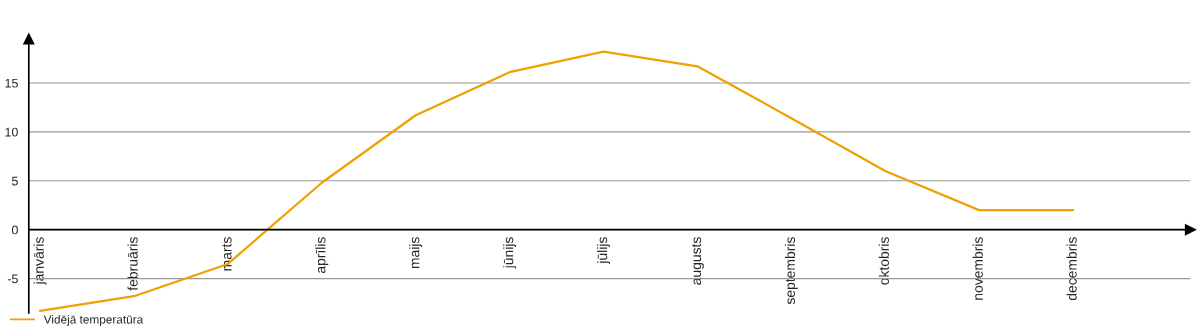 The height and width of the screenshot is (330, 1200). Describe the element at coordinates (416, 253) in the screenshot. I see `x-tick-label: maijs` at that location.